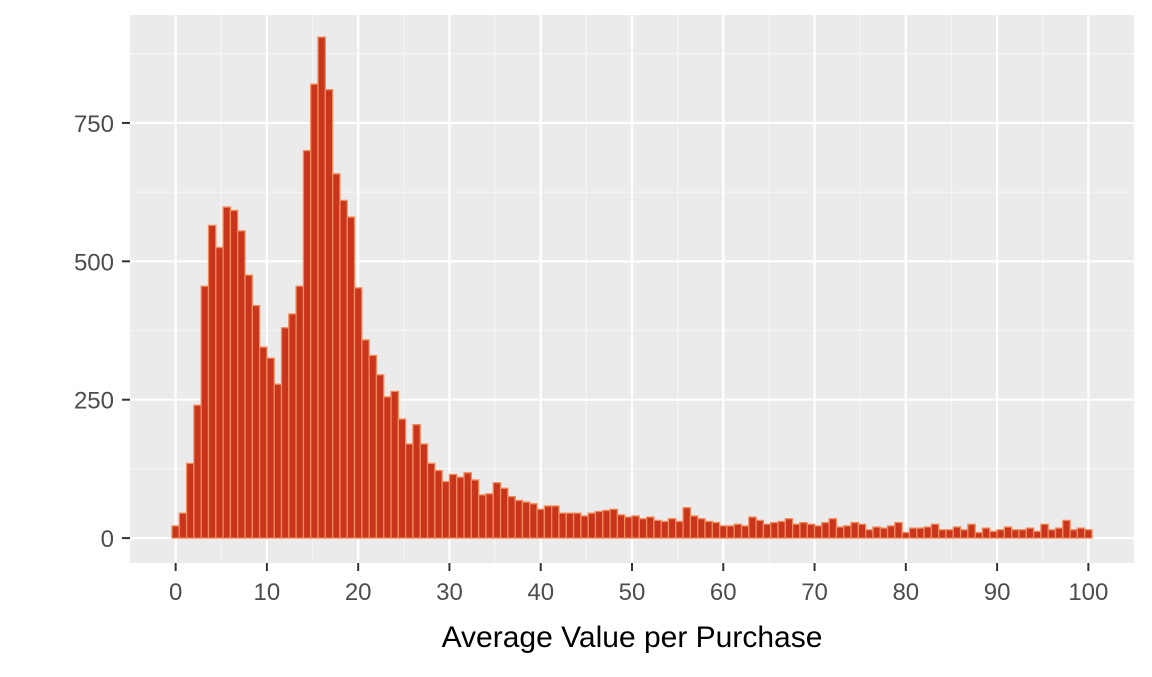  Describe the element at coordinates (449, 592) in the screenshot. I see `x-tick-label: 30` at that location.